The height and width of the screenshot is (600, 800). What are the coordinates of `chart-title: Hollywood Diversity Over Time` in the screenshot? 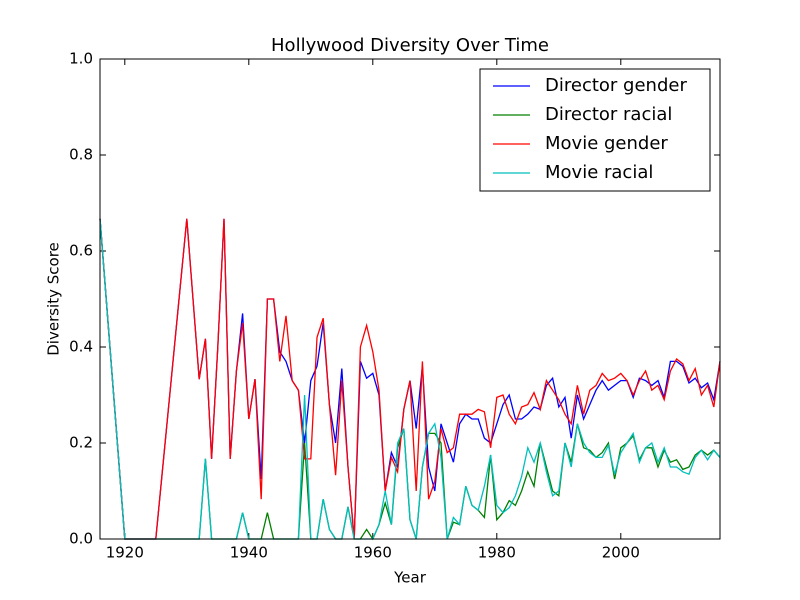 It's located at (410, 45).